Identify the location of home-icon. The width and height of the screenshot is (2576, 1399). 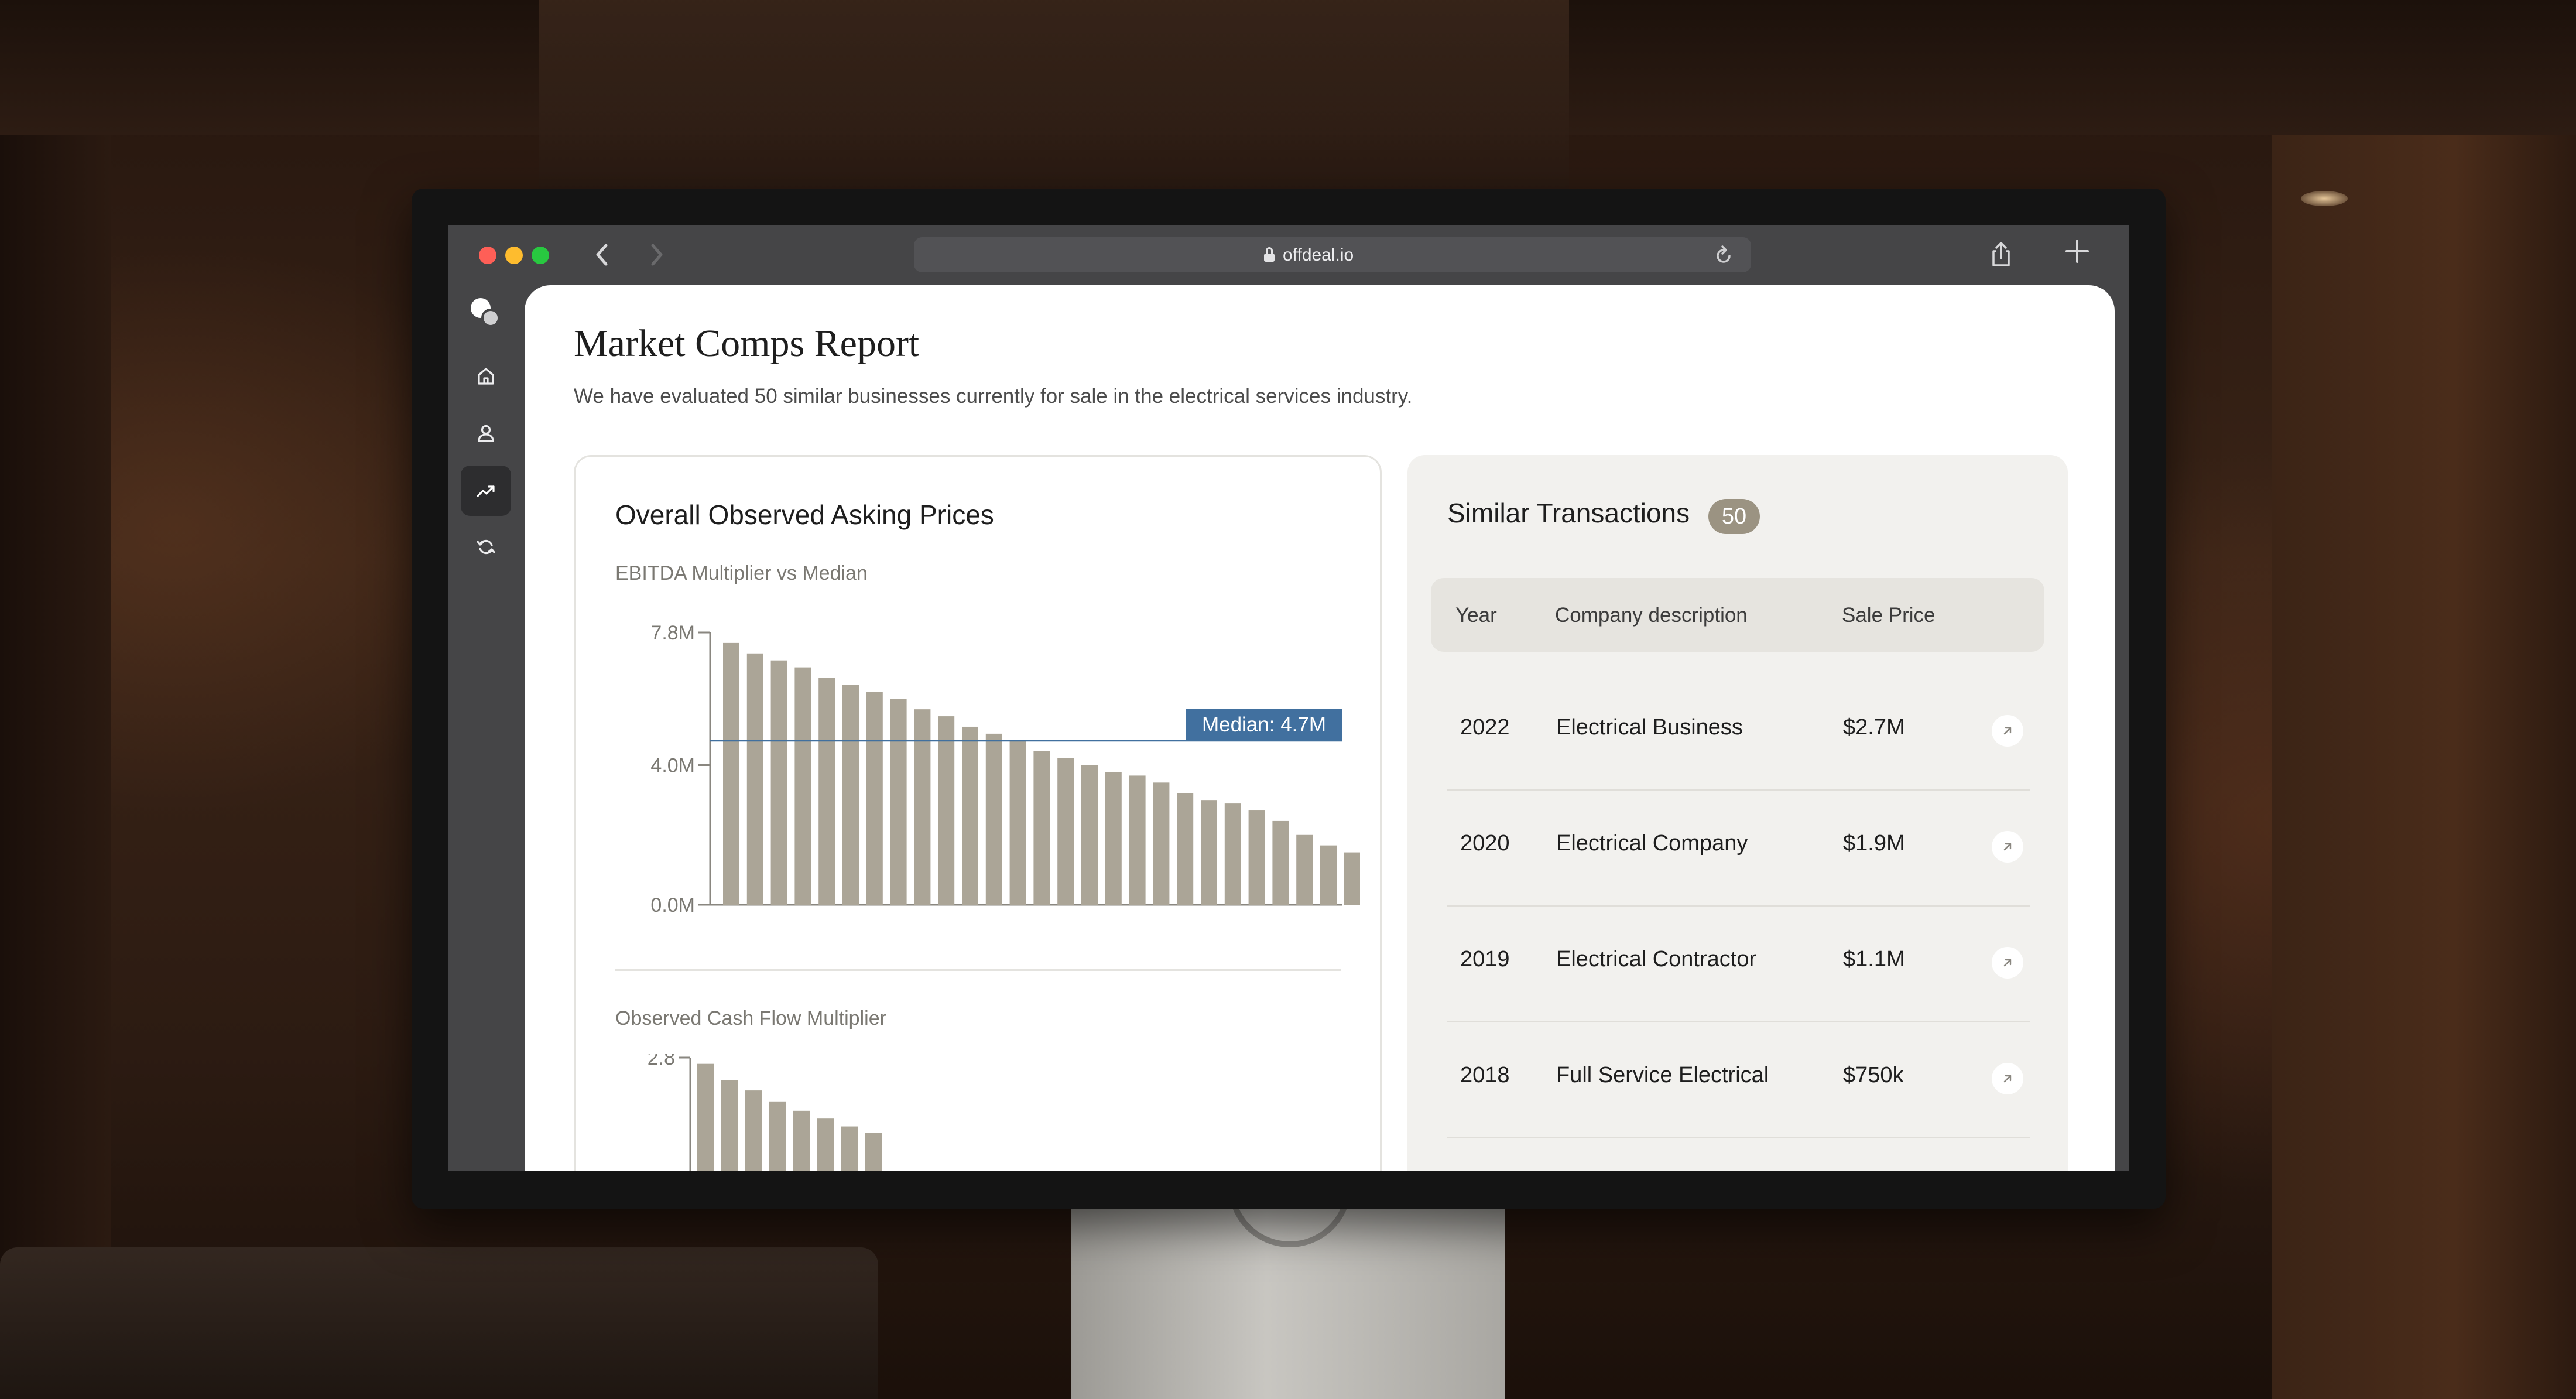
(486, 376).